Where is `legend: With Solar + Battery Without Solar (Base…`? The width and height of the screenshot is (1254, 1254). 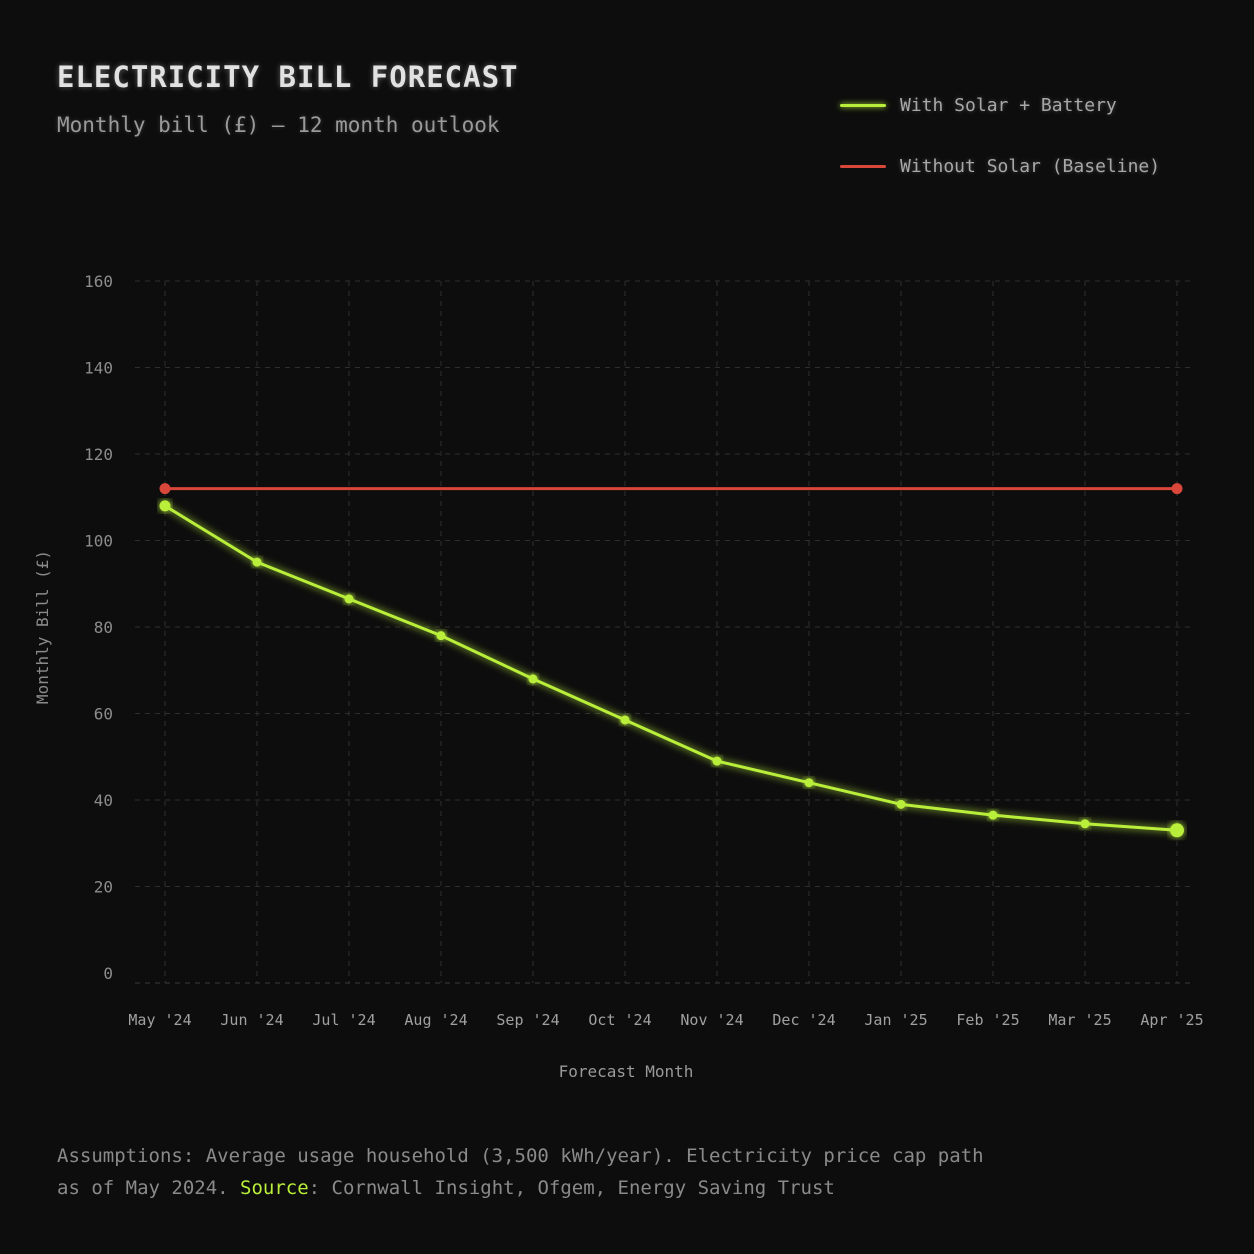
legend: With Solar + Battery Without Solar (Base… is located at coordinates (1000, 149).